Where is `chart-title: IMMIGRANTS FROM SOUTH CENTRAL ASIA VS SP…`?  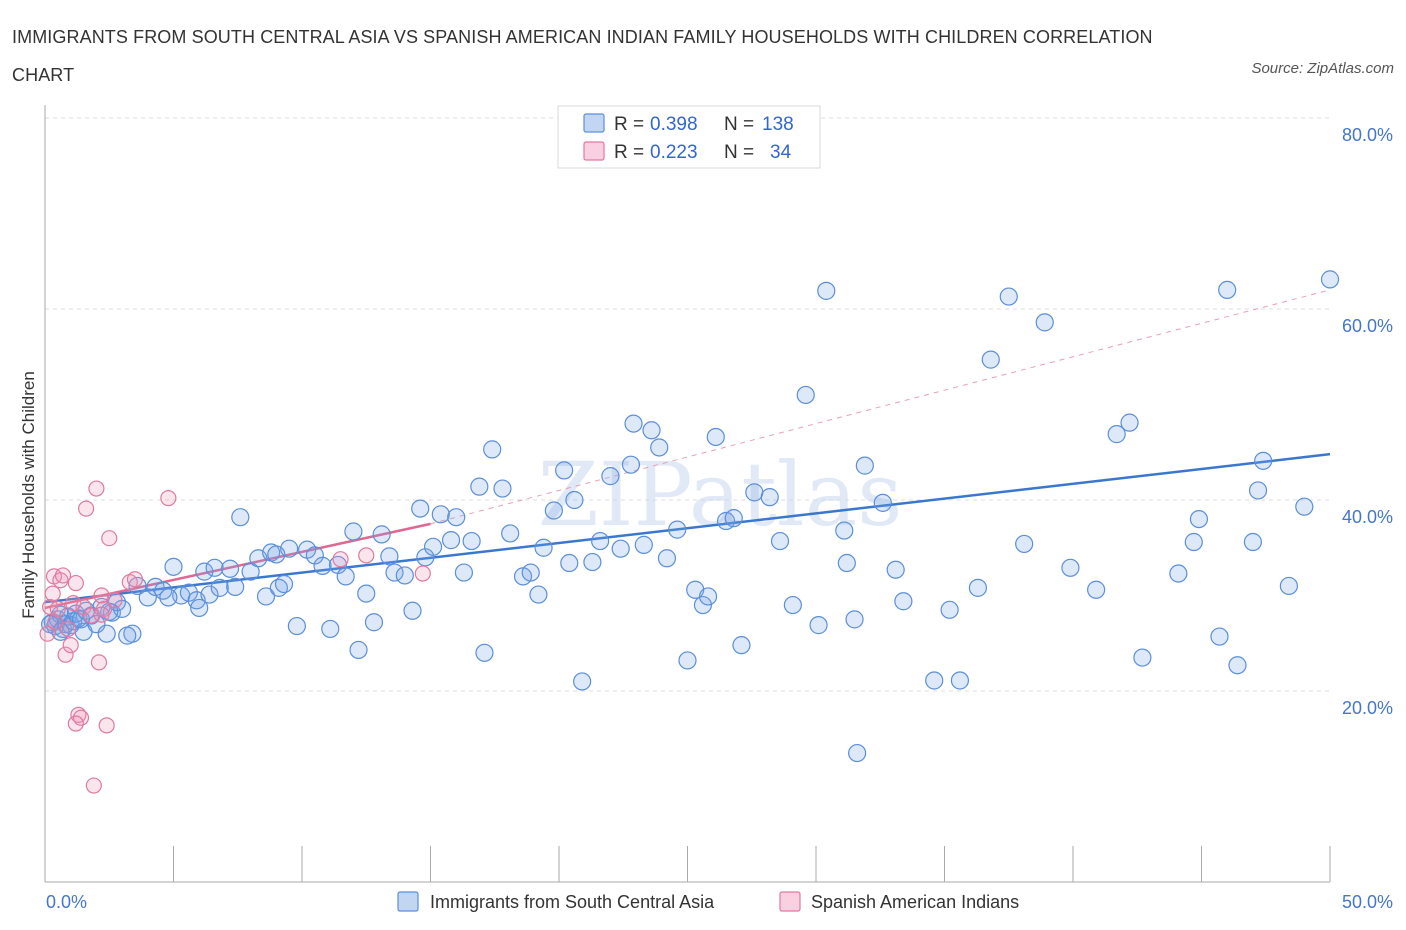
chart-title: IMMIGRANTS FROM SOUTH CENTRAL ASIA VS SP… is located at coordinates (582, 56).